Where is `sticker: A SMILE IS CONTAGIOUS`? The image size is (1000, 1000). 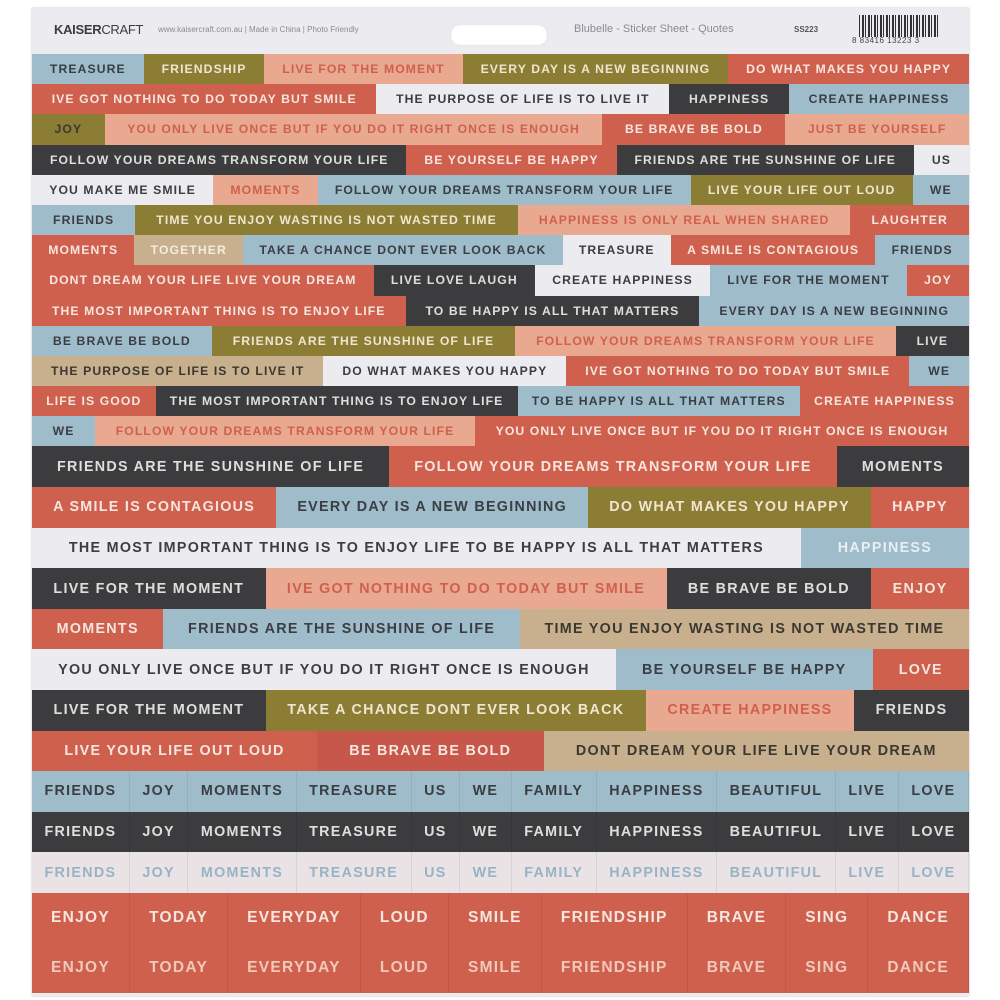 sticker: A SMILE IS CONTAGIOUS is located at coordinates (773, 250).